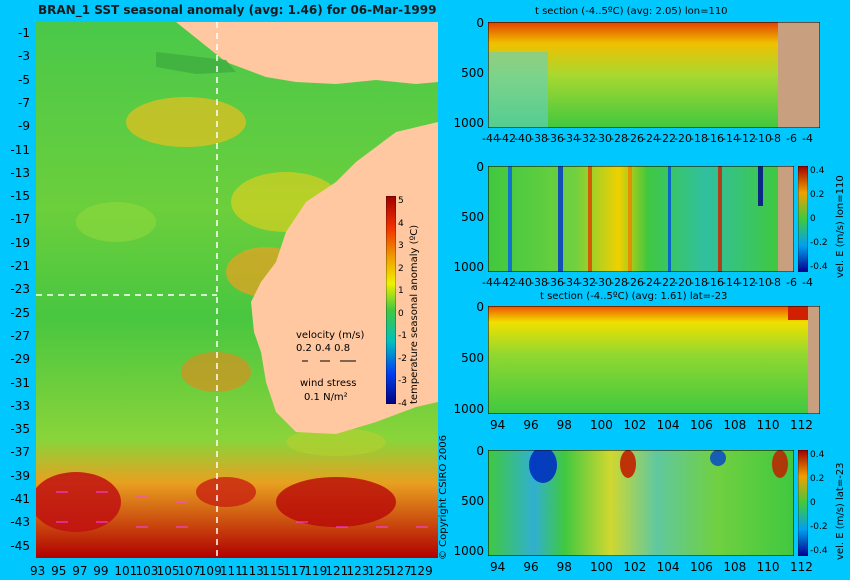 This screenshot has height=580, width=850. I want to click on lat-tick-label: -31, so click(20, 382).